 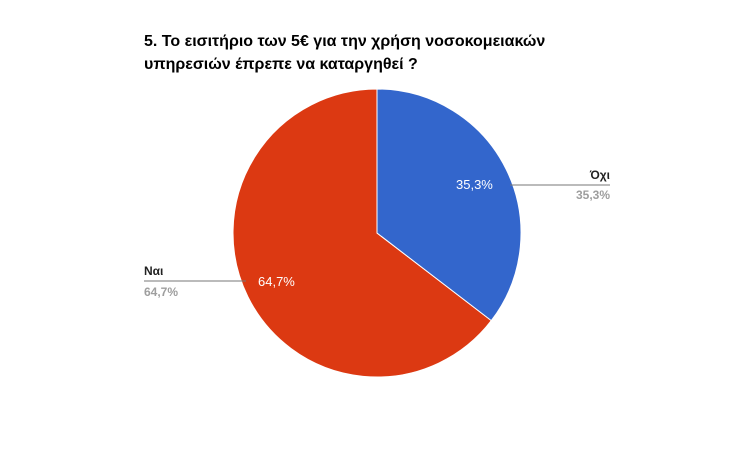 I want to click on pie-slice-oxi, so click(x=449, y=205).